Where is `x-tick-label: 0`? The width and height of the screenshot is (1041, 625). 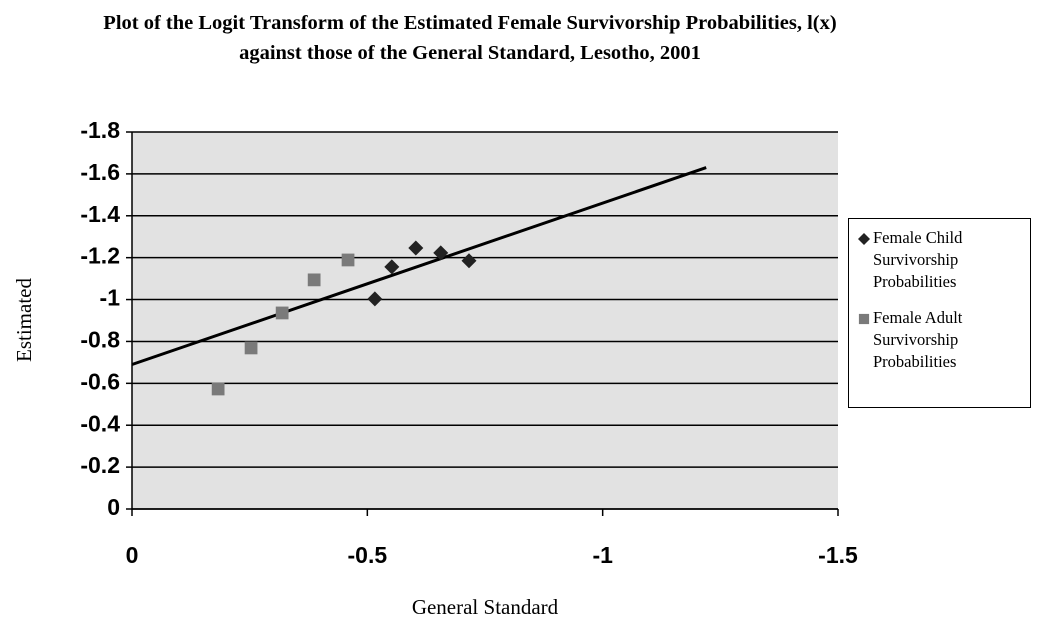
x-tick-label: 0 is located at coordinates (132, 555).